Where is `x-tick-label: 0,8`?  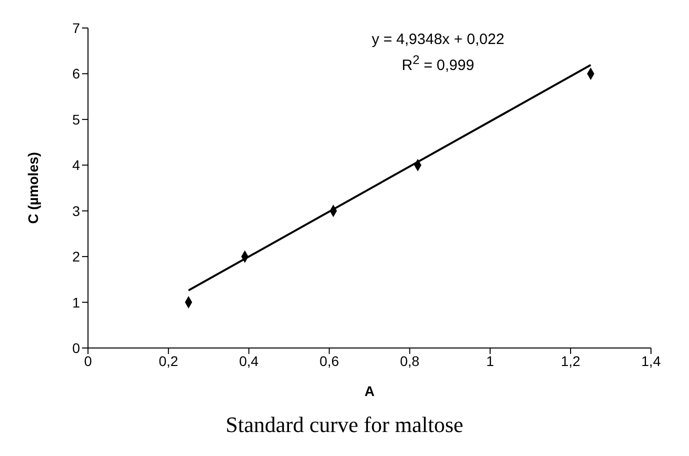 x-tick-label: 0,8 is located at coordinates (410, 360).